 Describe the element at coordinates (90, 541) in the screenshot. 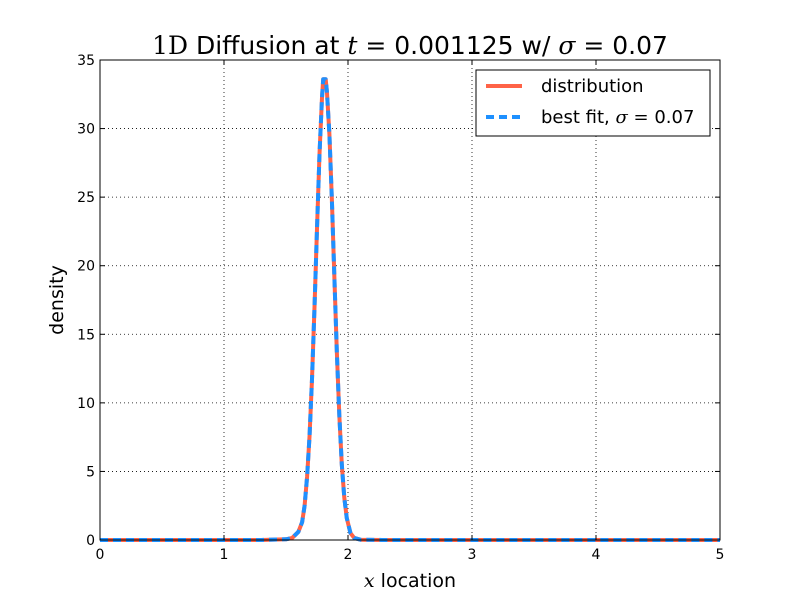

I see `y-tick-label: 0` at that location.